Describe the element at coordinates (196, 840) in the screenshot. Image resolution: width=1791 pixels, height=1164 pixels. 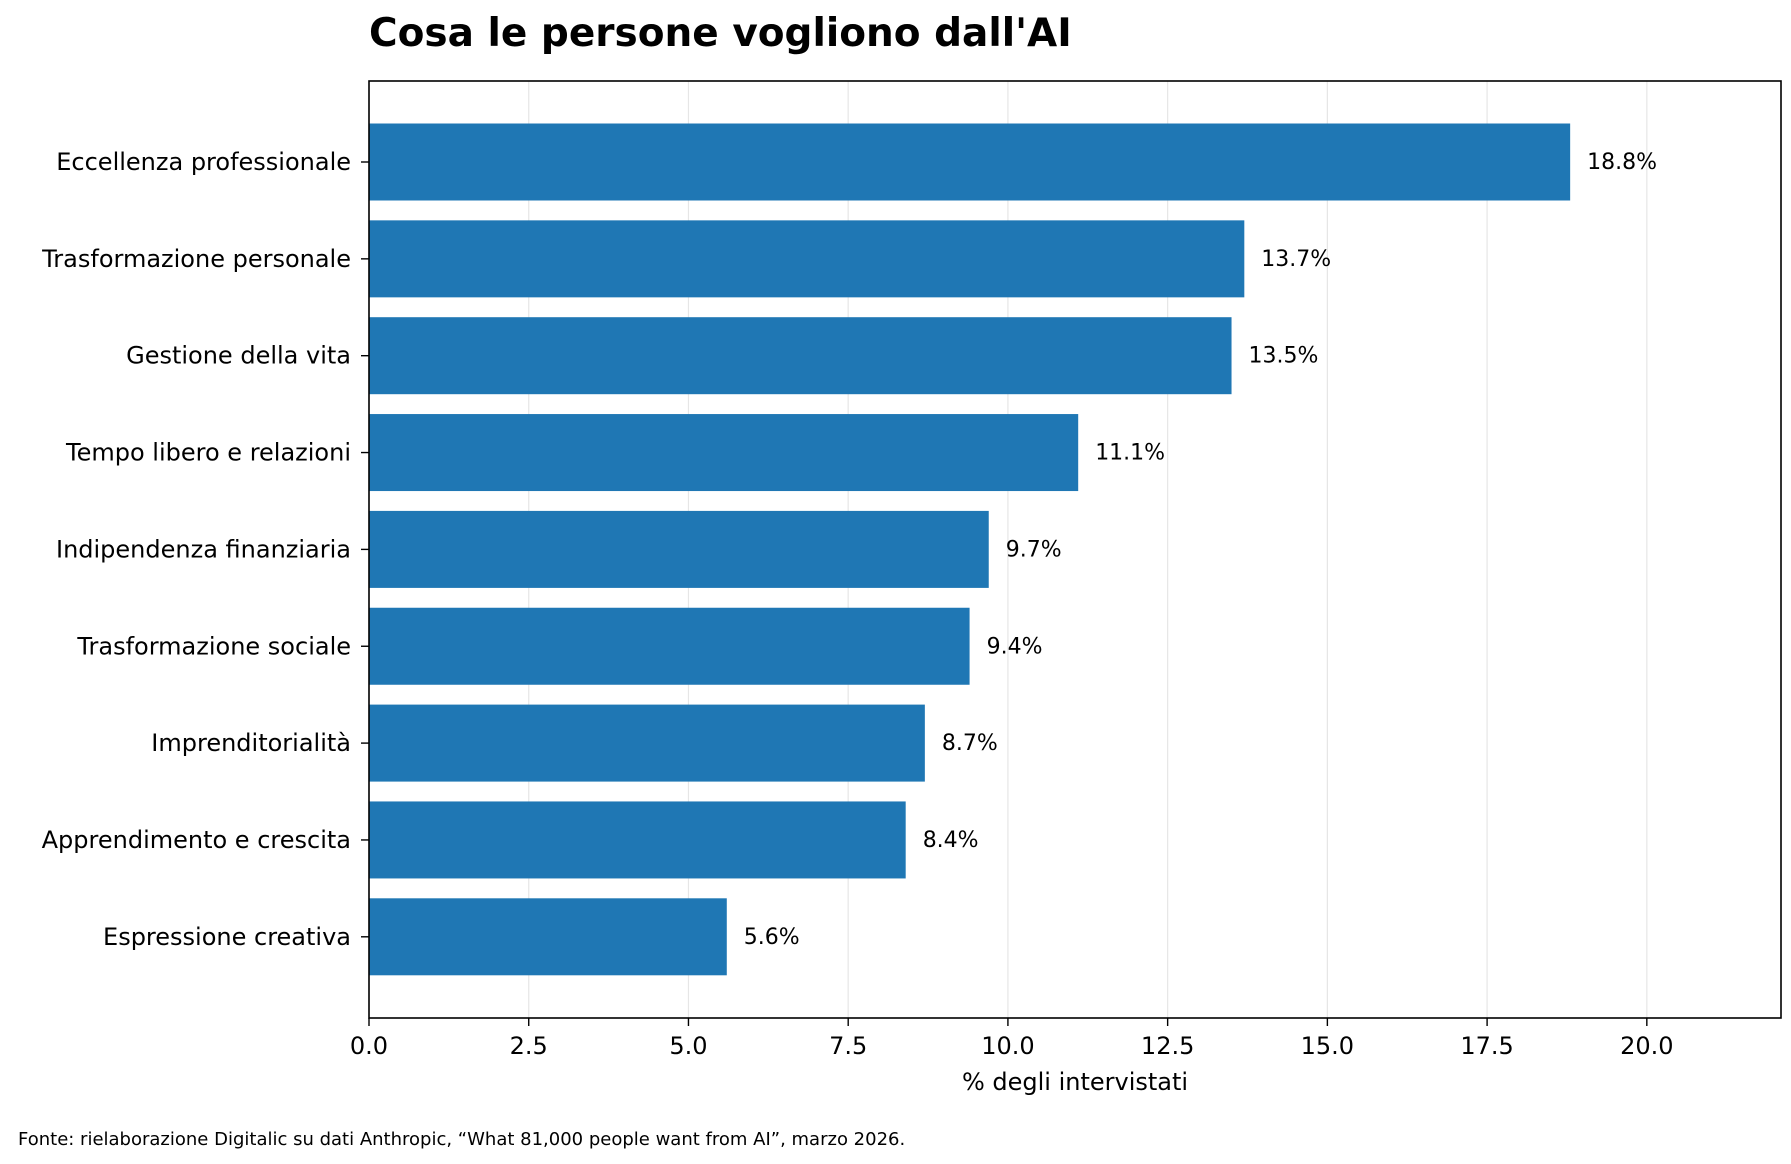
I see `category-label: Apprendimento e crescita` at that location.